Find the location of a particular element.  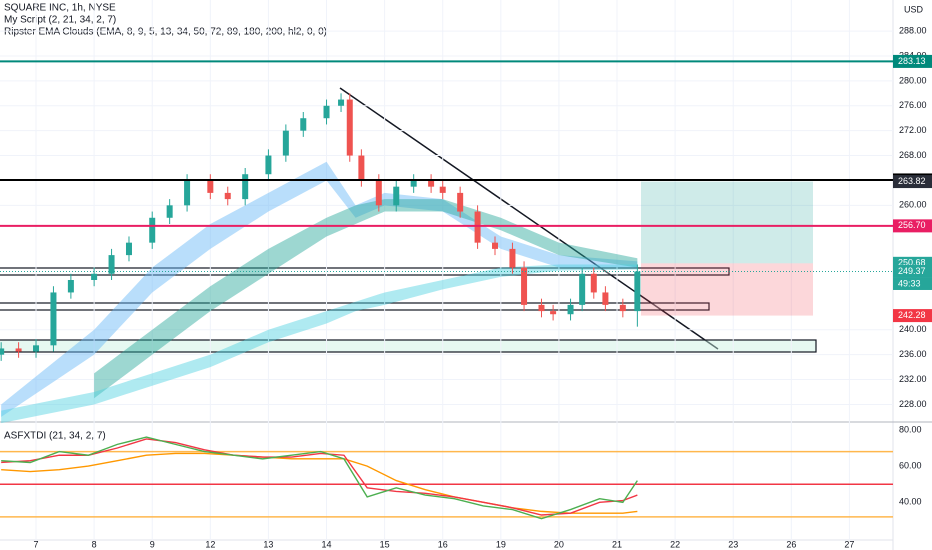

y-tick-label: 40.00 is located at coordinates (910, 502).